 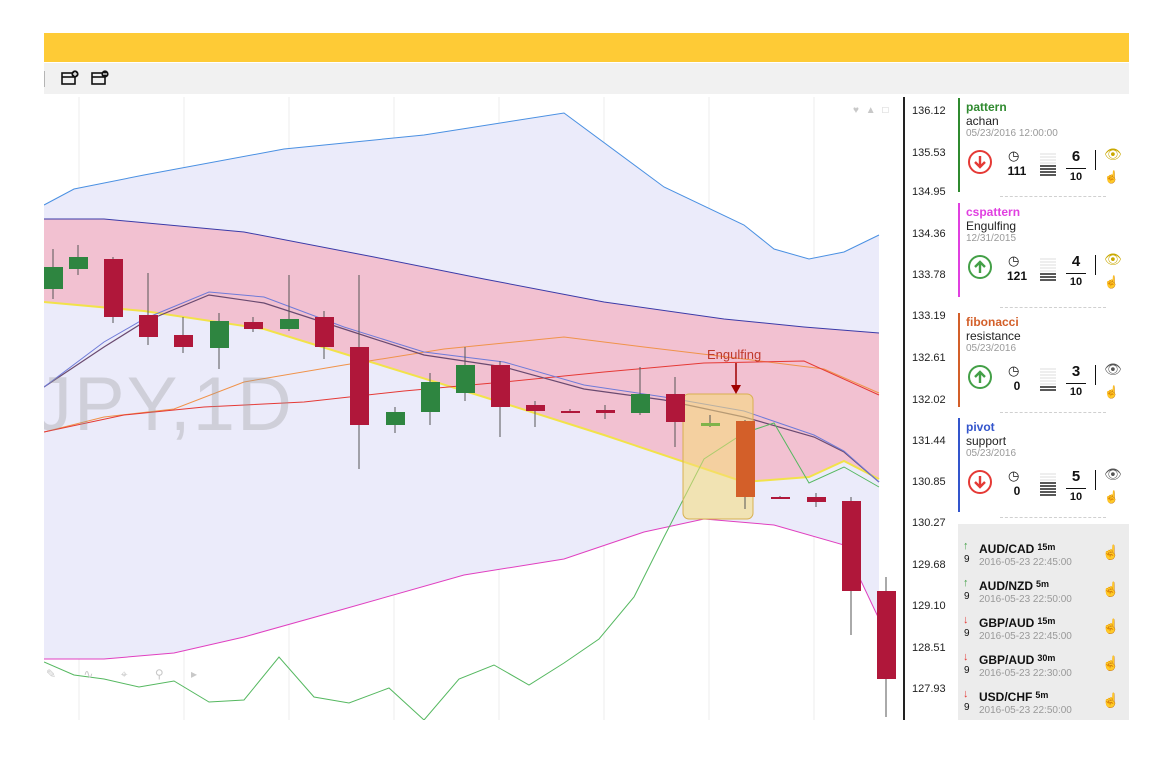 What do you see at coordinates (1007, 549) in the screenshot?
I see `alert-pair-name: AUD/CAD` at bounding box center [1007, 549].